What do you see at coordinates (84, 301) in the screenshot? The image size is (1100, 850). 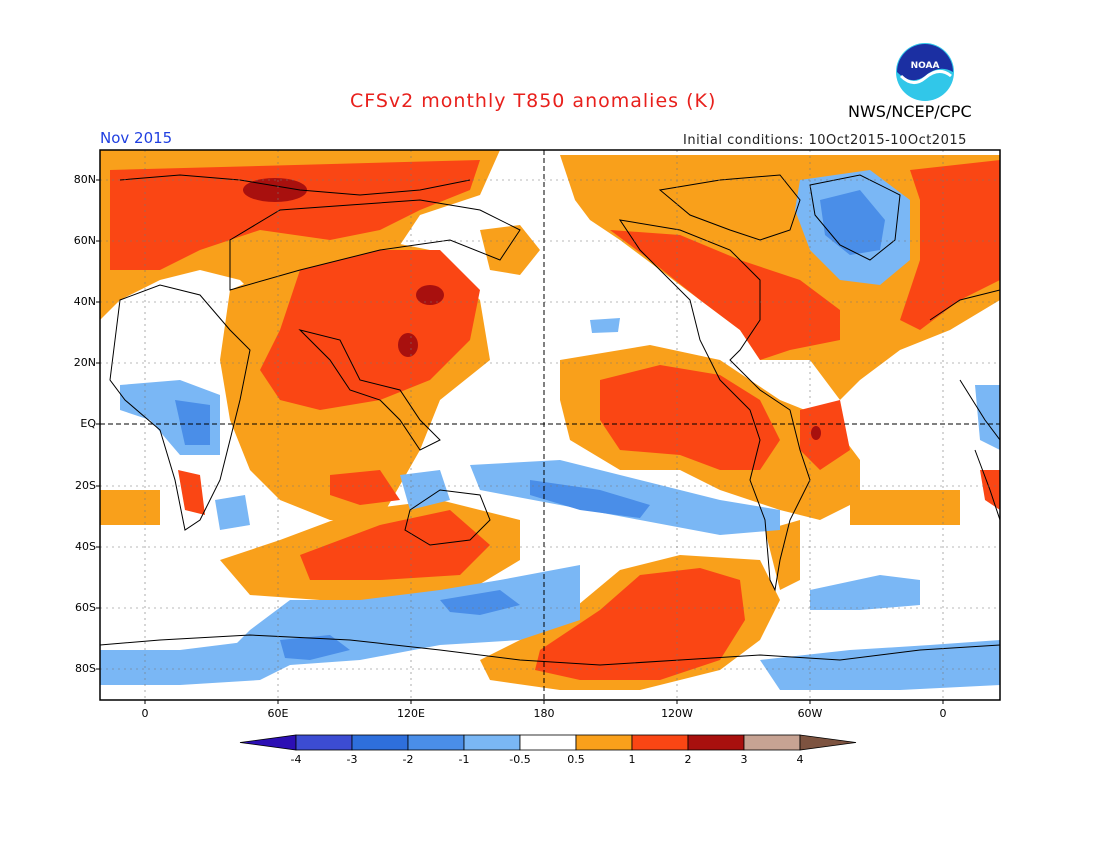 I see `lat-label-40n: 40N` at bounding box center [84, 301].